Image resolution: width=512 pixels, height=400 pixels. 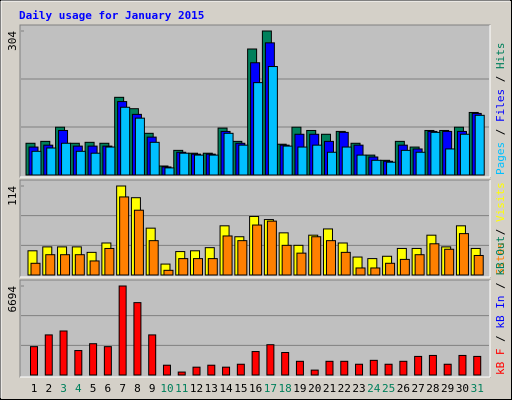 What do you see at coordinates (108, 388) in the screenshot?
I see `x-tick-label: 6` at bounding box center [108, 388].